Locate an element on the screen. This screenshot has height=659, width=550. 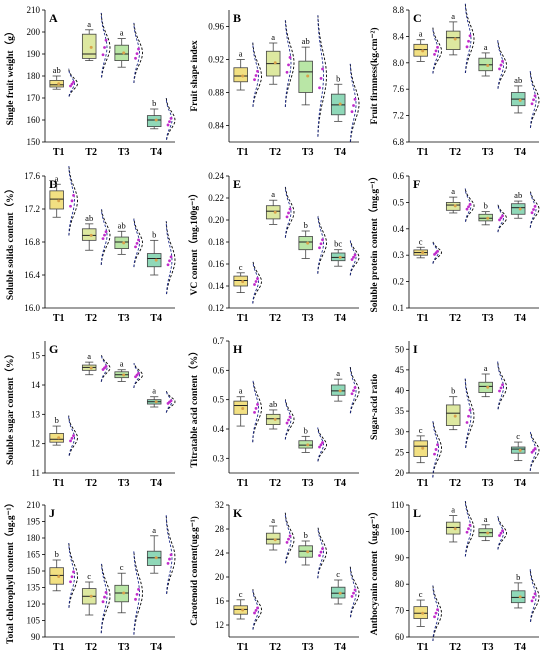
significance-letter: ab is located at coordinates (518, 80).